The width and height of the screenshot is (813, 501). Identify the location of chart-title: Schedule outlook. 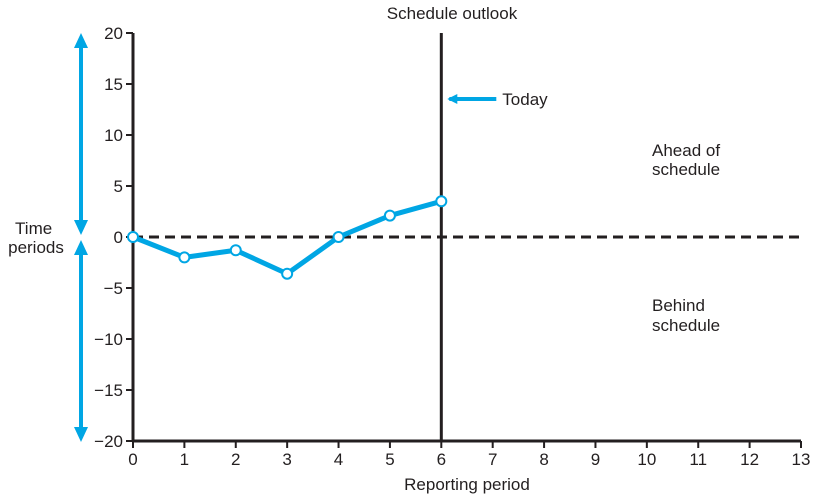
(452, 13).